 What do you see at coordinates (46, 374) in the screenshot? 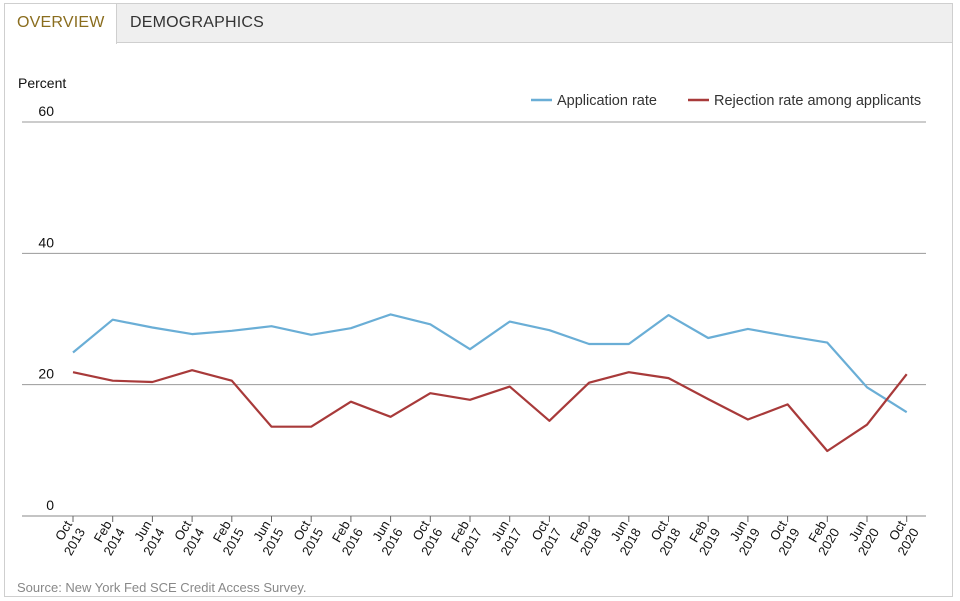
I see `y-tick-label: 20` at bounding box center [46, 374].